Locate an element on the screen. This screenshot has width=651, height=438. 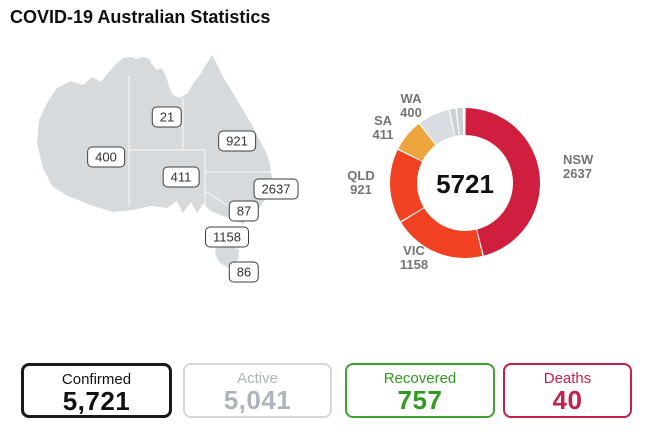
active-card: Active 5,041 is located at coordinates (257, 390).